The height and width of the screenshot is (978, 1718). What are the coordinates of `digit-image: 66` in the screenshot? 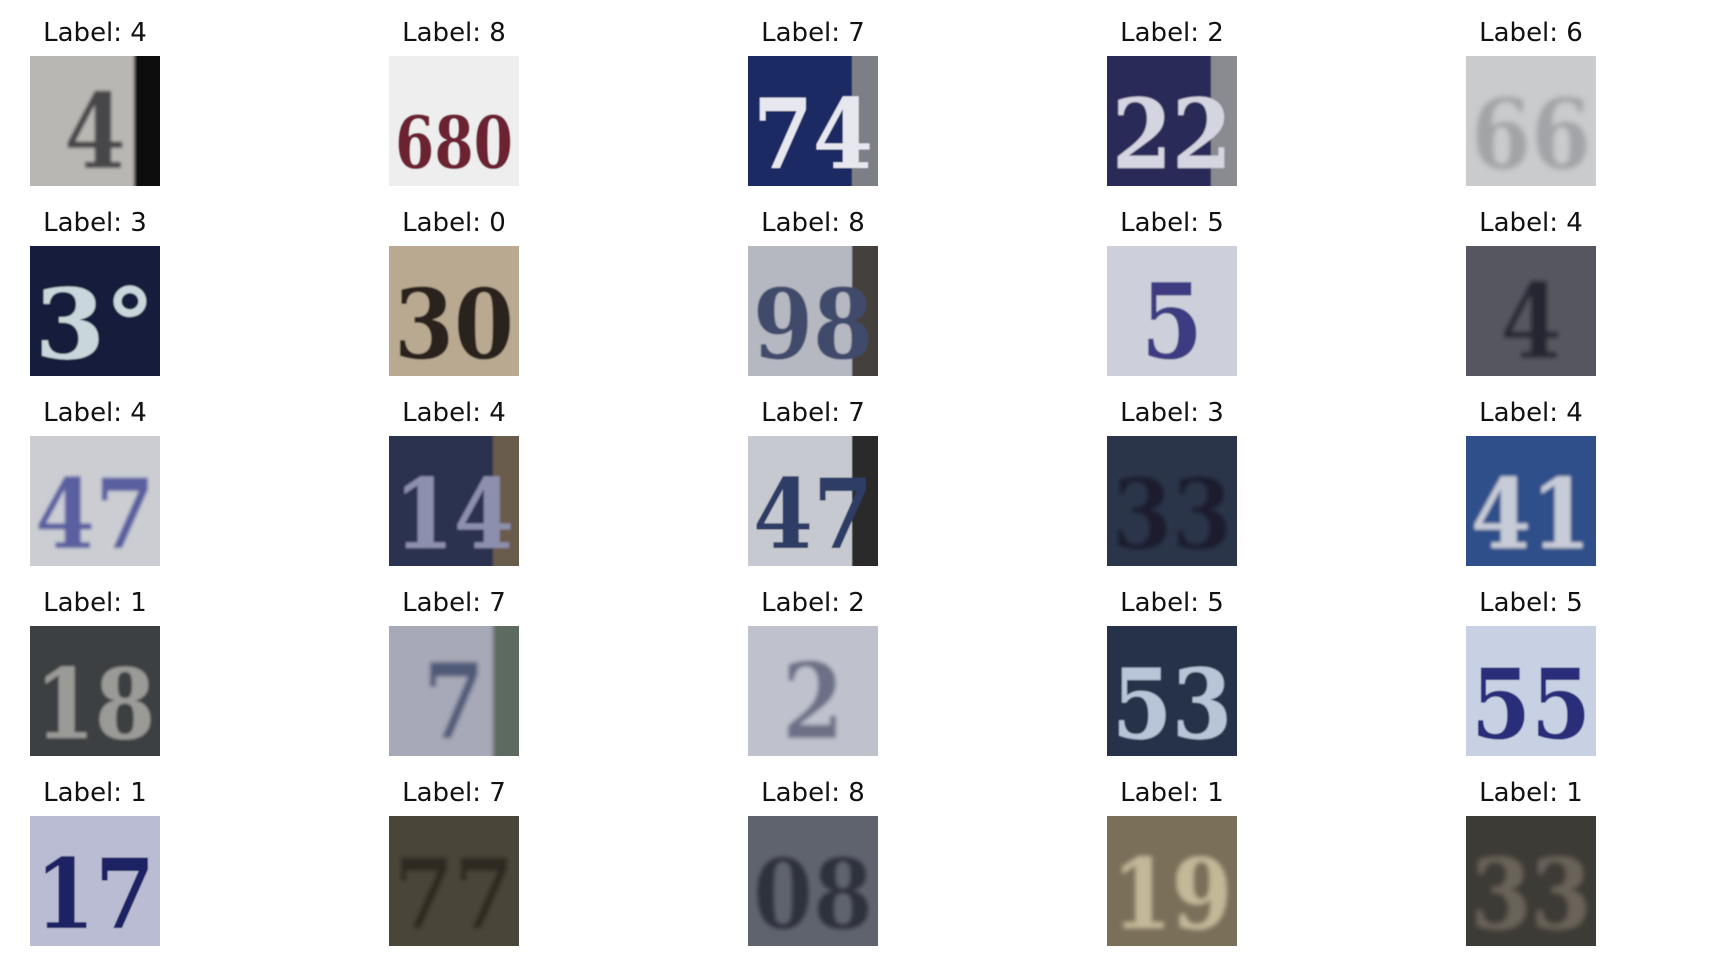 It's located at (1531, 121).